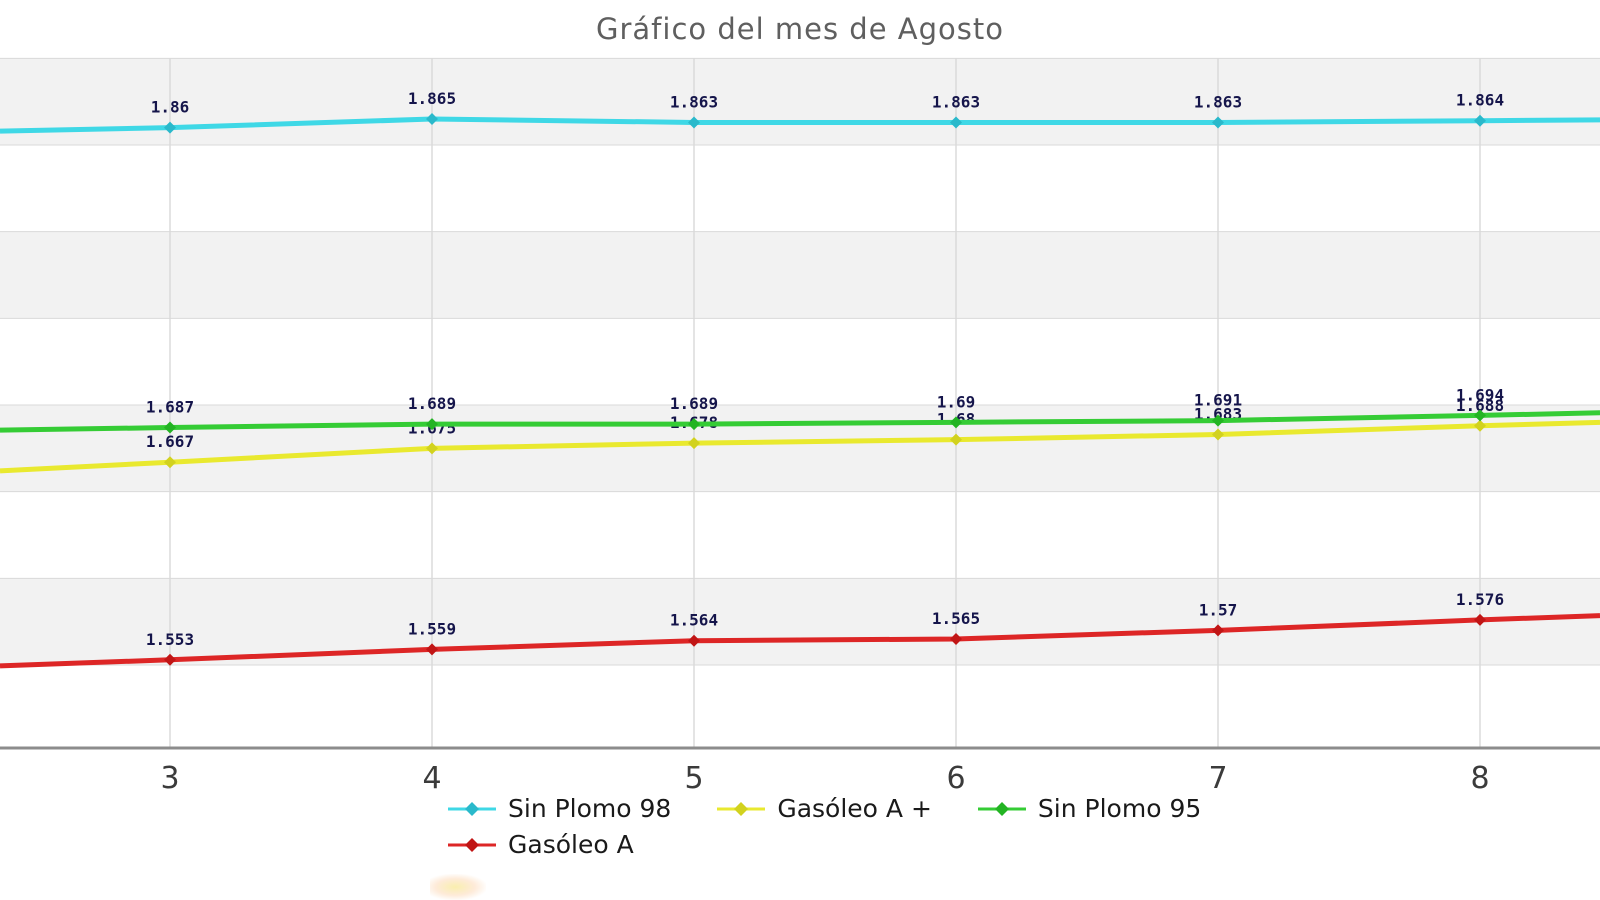  Describe the element at coordinates (571, 844) in the screenshot. I see `legend-label: Gasóleo A` at that location.